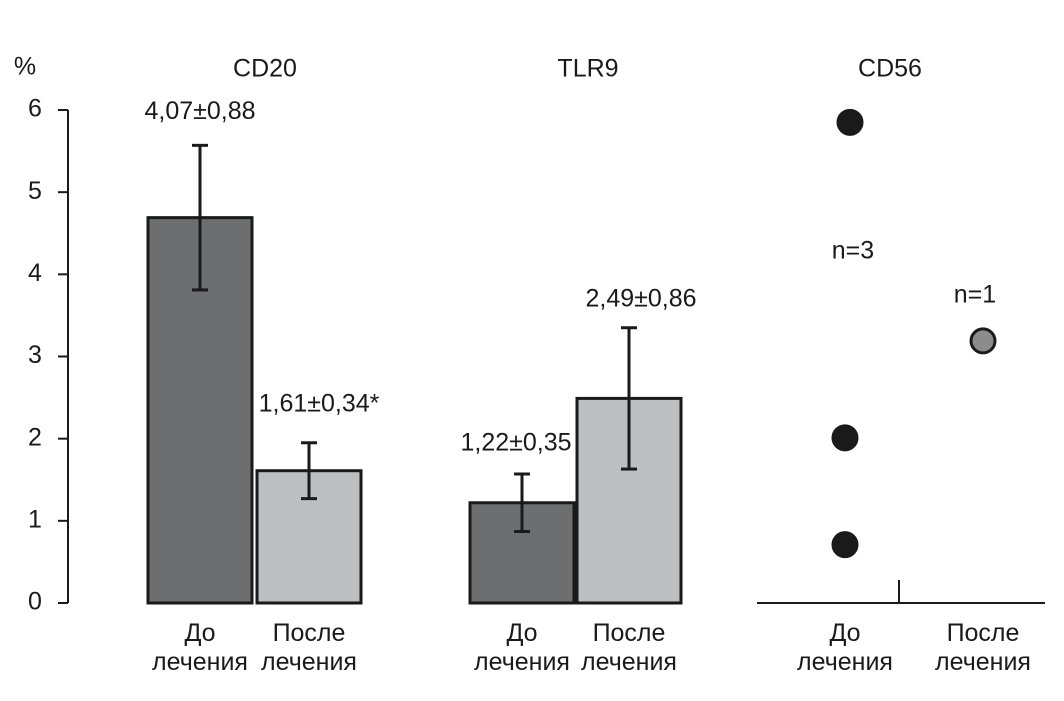 The image size is (1064, 701). What do you see at coordinates (890, 69) in the screenshot?
I see `panel-title: CD56` at bounding box center [890, 69].